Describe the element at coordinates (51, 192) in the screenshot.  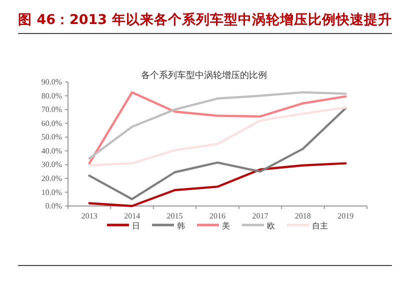
I see `y-tick-label: 10.0%` at that location.